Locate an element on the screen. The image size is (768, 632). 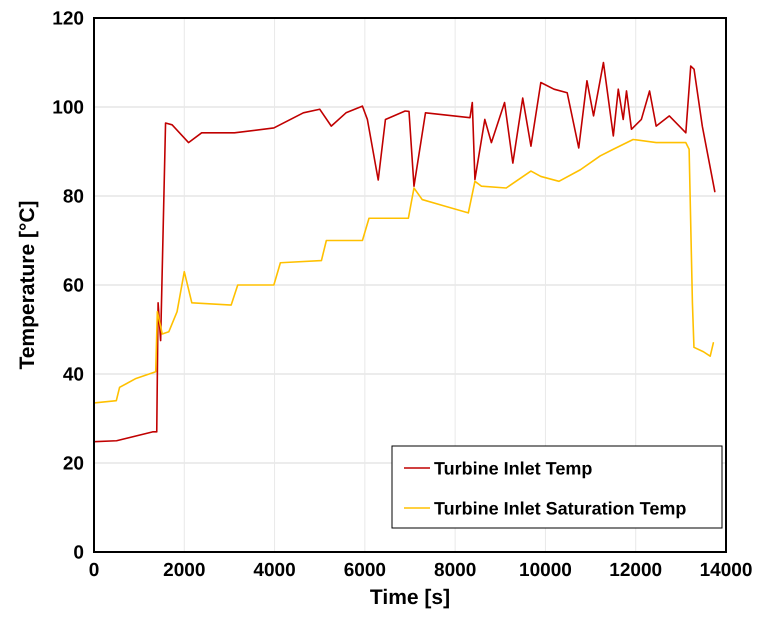
x-tick-label: 8000 is located at coordinates (455, 570).